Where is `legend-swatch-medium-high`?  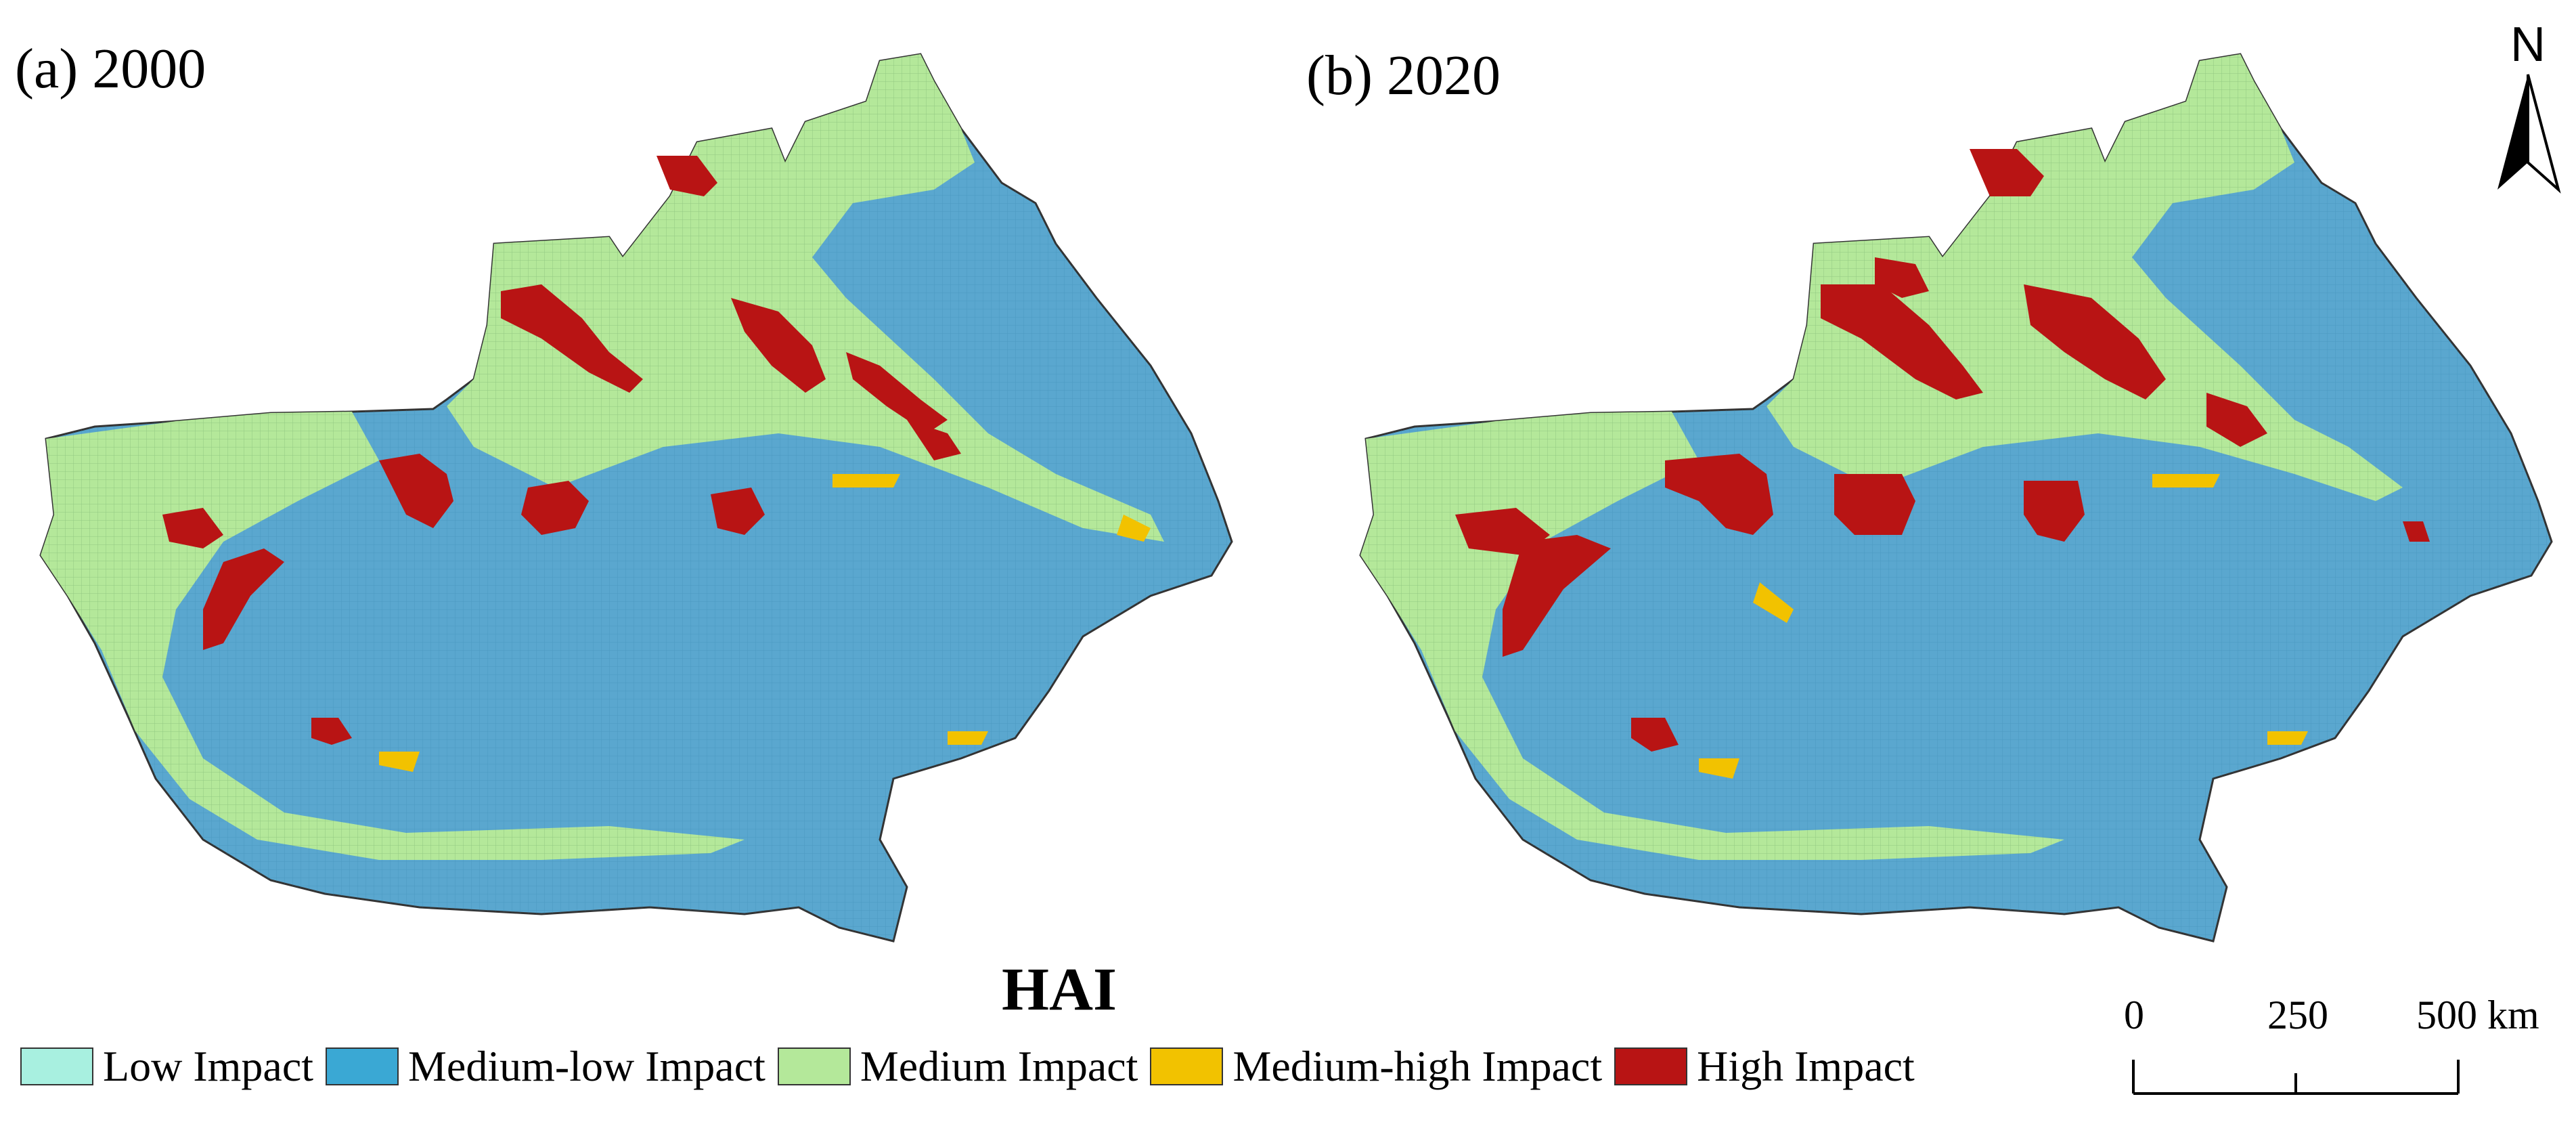
legend-swatch-medium-high is located at coordinates (1187, 1066).